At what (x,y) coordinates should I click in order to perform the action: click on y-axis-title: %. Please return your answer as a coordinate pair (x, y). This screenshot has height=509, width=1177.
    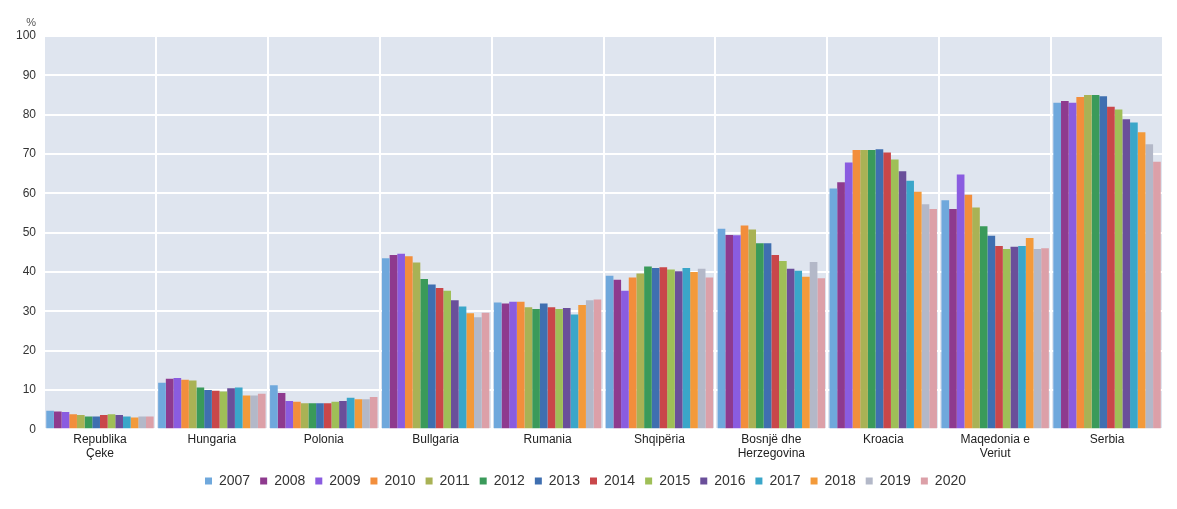
    Looking at the image, I should click on (31, 21).